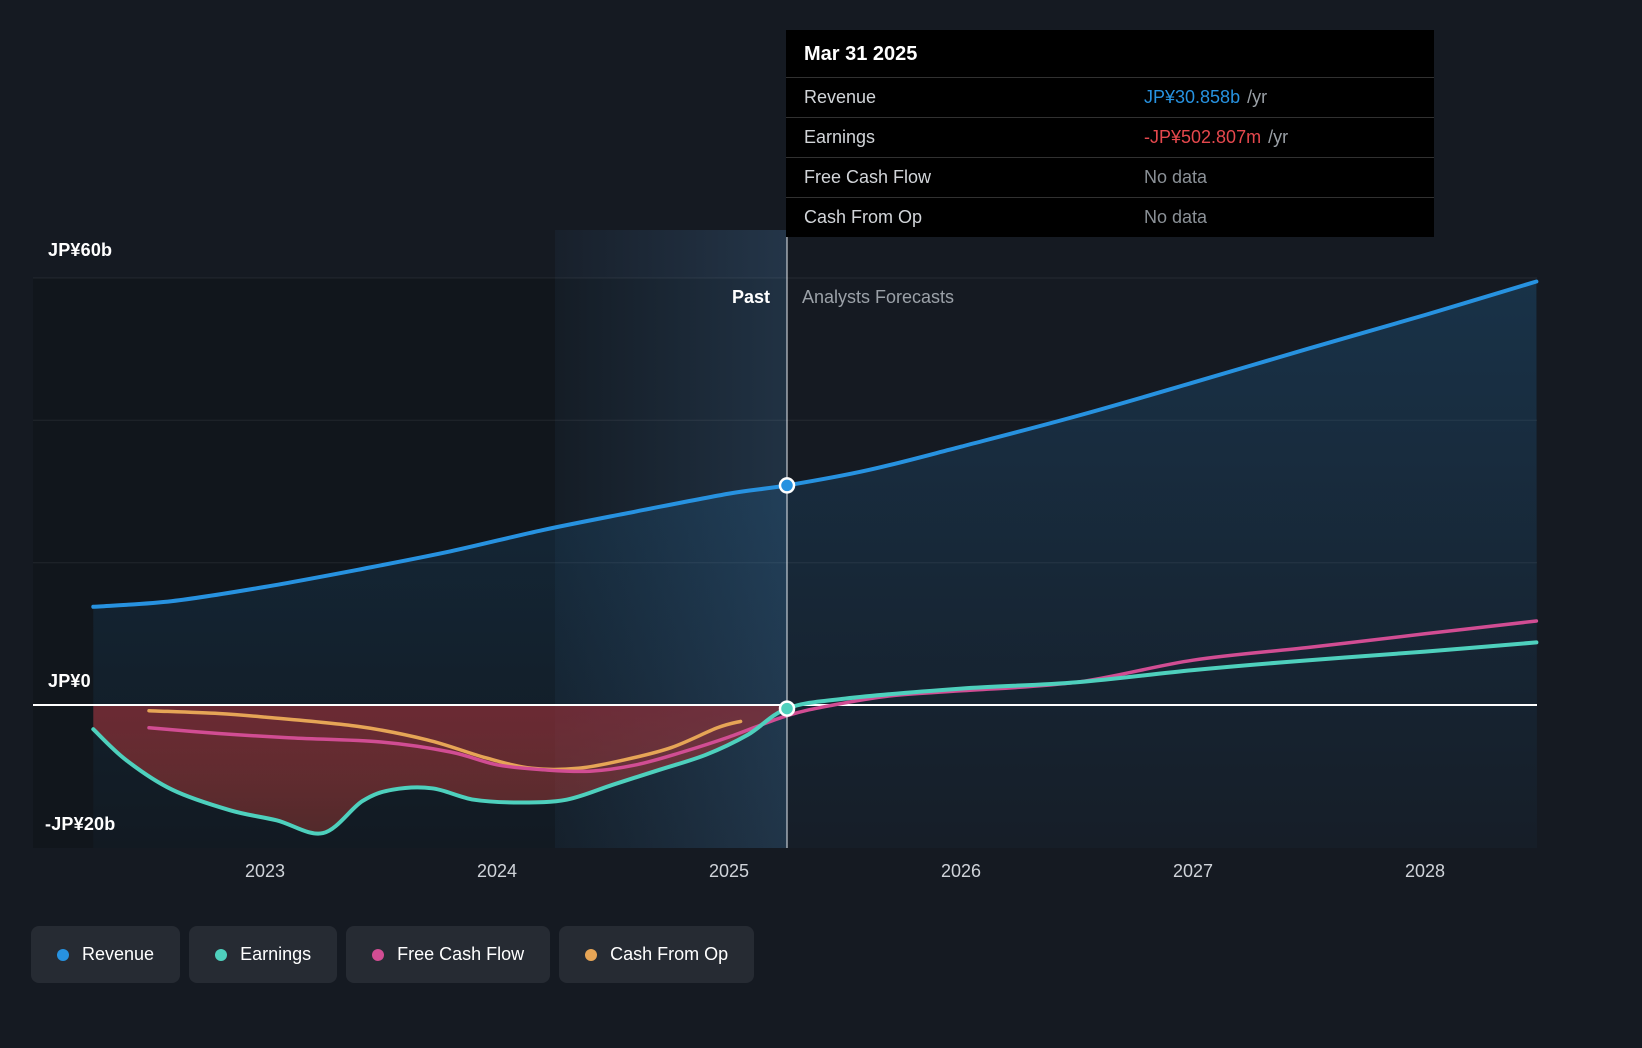  What do you see at coordinates (378, 954) in the screenshot?
I see `free-cash-flow-series-dot-icon` at bounding box center [378, 954].